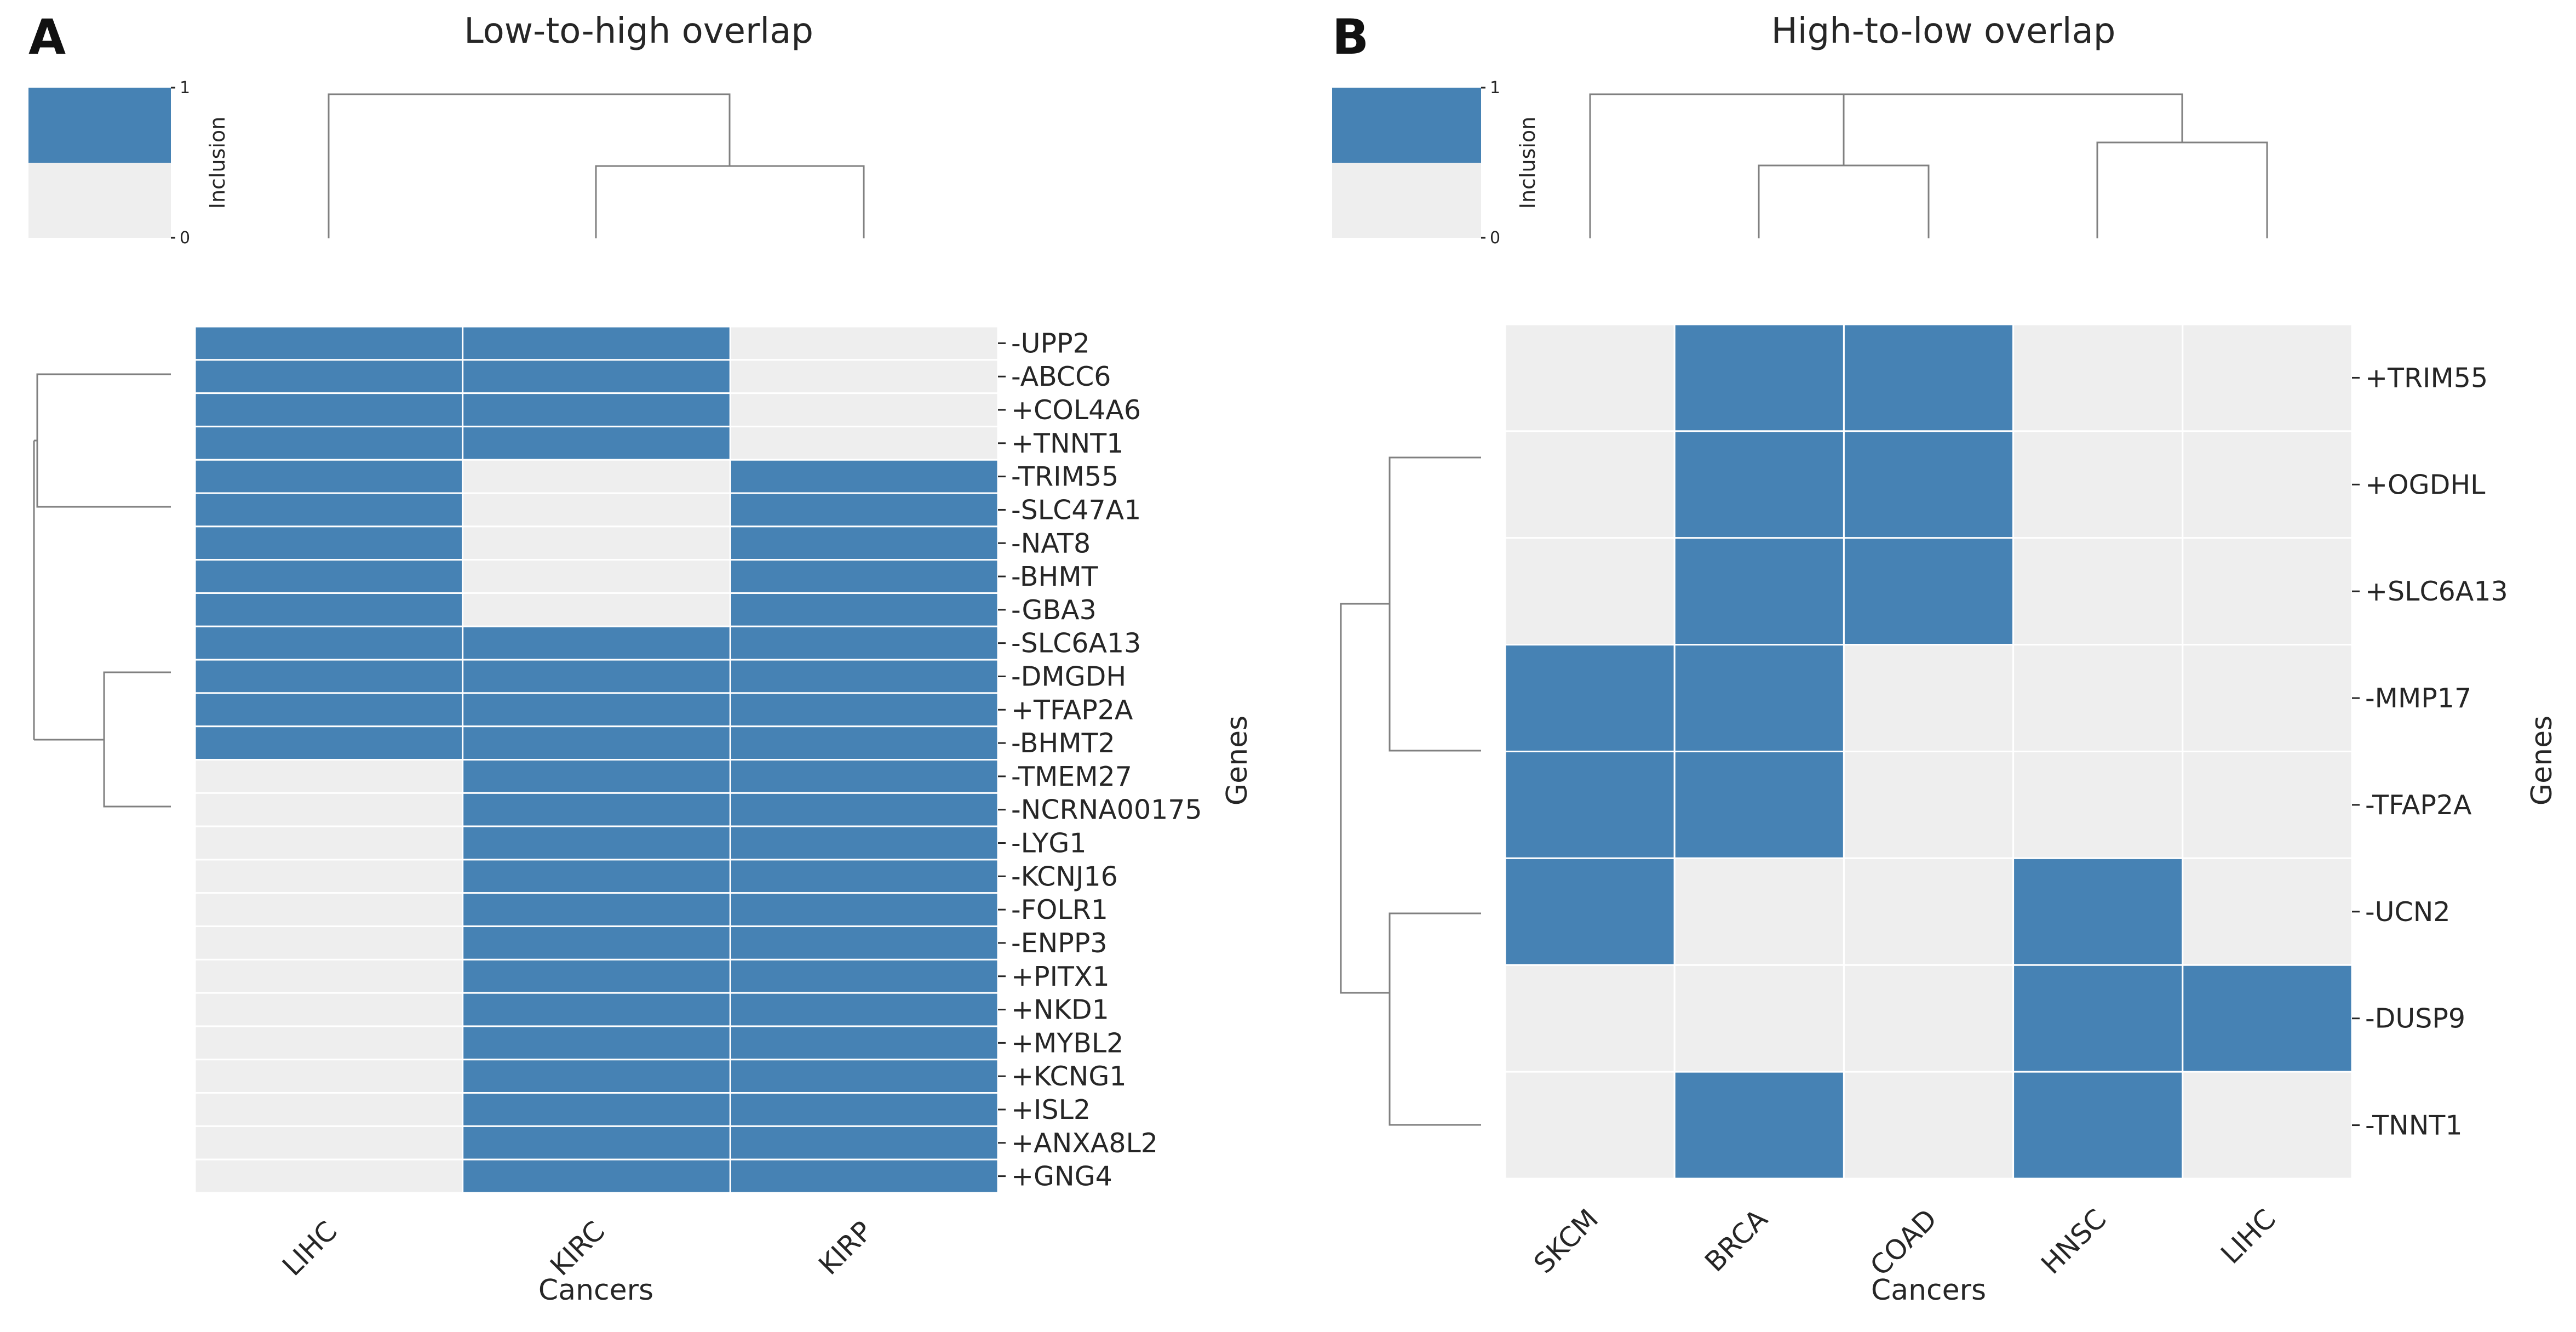  What do you see at coordinates (1406, 200) in the screenshot?
I see `panel-b-colorbar-excluded-swatch` at bounding box center [1406, 200].